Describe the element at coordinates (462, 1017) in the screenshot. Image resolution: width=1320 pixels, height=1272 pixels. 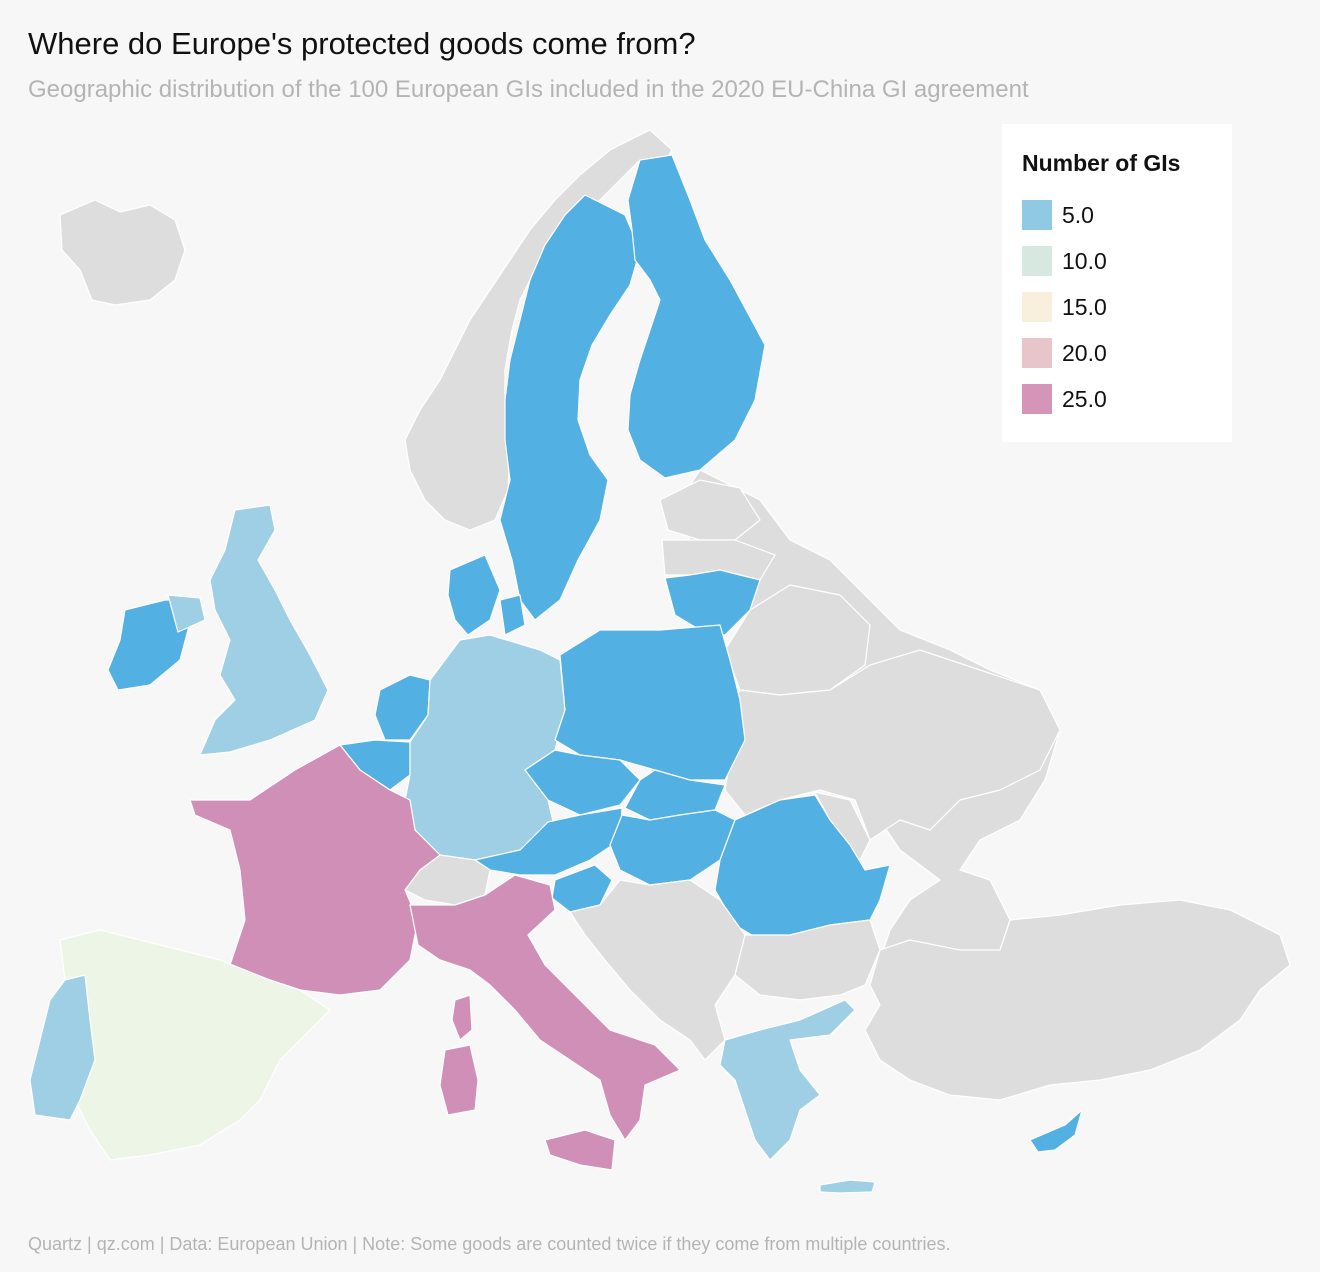
I see `region-corsica` at that location.